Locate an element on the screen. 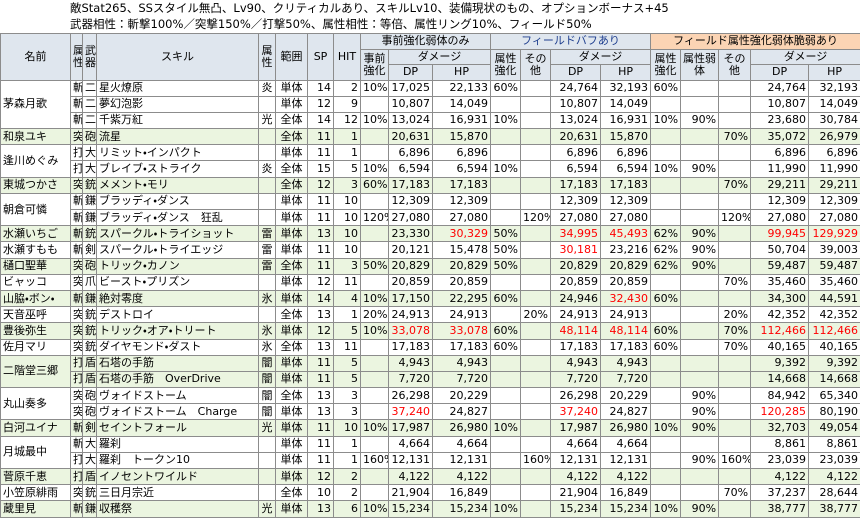  table-cell: 60% is located at coordinates (666, 331).